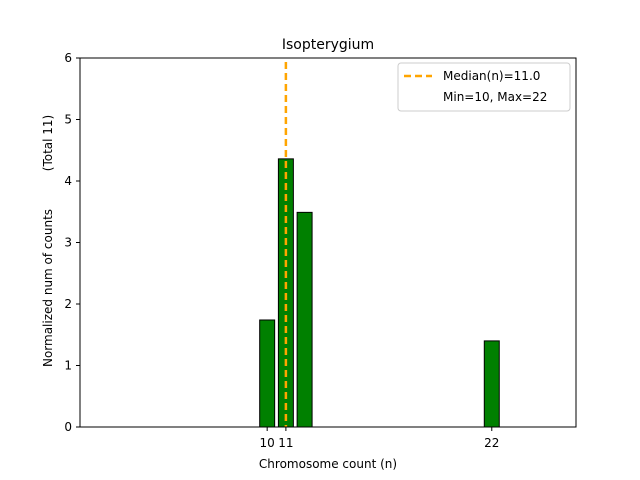 Image resolution: width=640 pixels, height=480 pixels. Describe the element at coordinates (491, 443) in the screenshot. I see `x-tick-label-2: 22` at that location.